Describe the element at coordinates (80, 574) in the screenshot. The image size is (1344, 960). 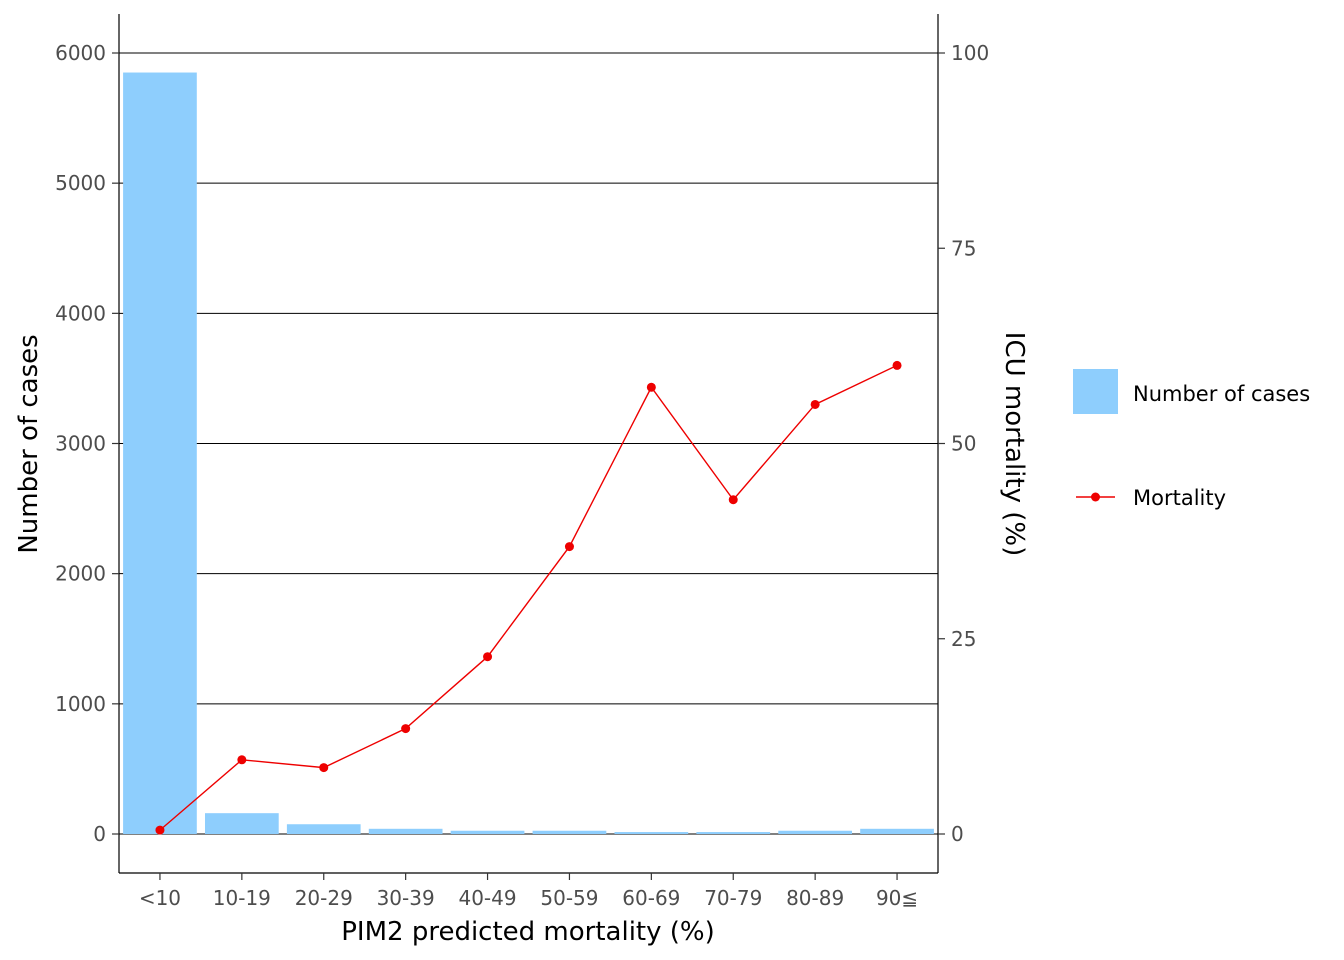
I see `y-tick-label: 2000` at that location.